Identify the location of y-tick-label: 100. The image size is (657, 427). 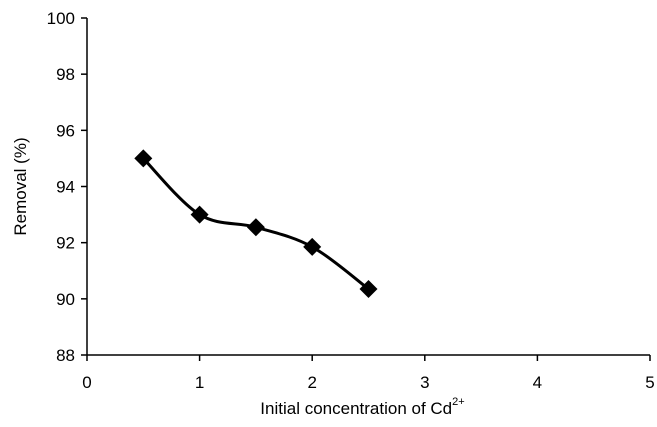
(61, 18).